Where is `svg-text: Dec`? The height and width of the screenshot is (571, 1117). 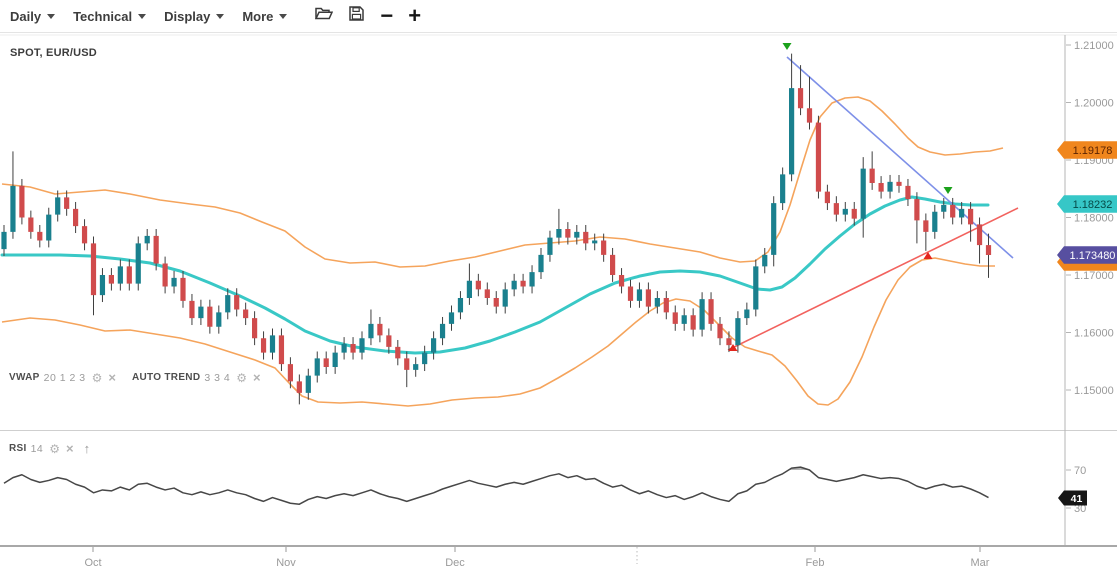 svg-text: Dec is located at coordinates (455, 563).